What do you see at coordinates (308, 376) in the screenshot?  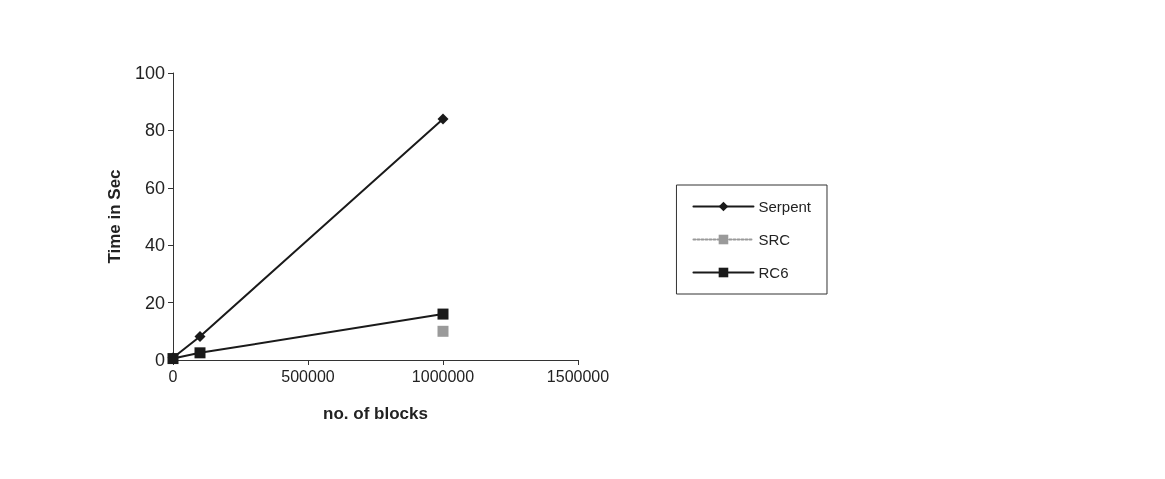 I see `x-tick-label: 500000` at bounding box center [308, 376].